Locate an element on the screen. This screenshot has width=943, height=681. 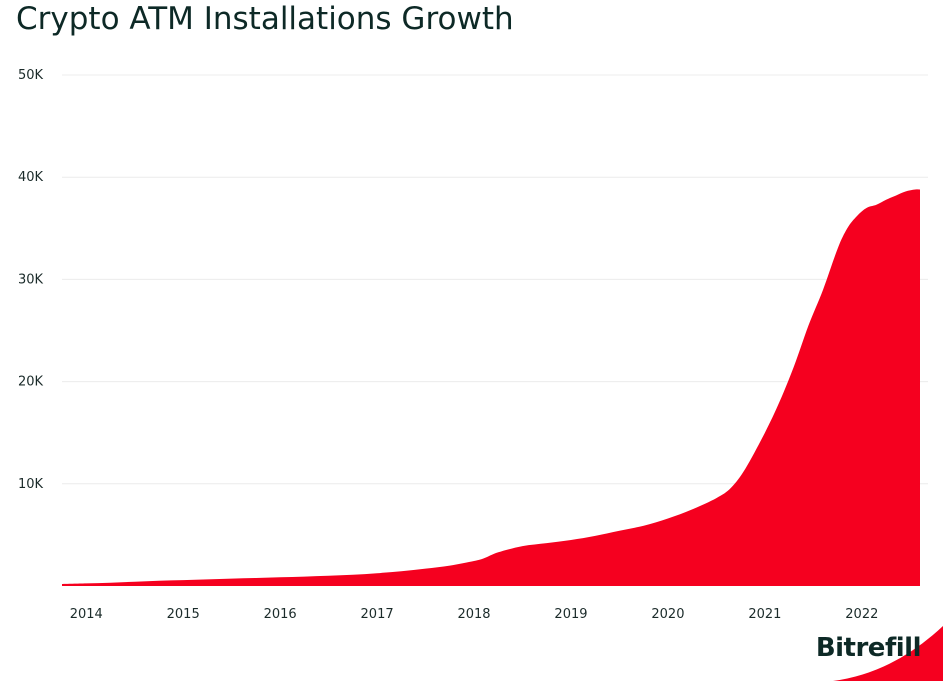
brand-logo: Bitrefill is located at coordinates (868, 648).